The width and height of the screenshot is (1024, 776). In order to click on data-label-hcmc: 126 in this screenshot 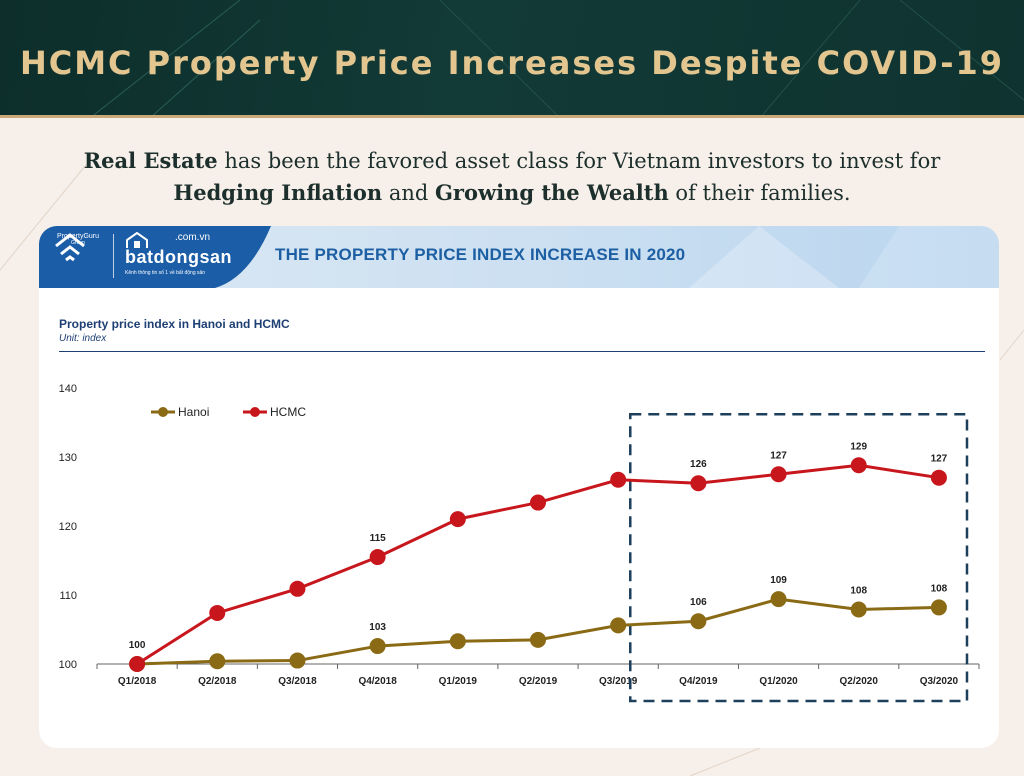, I will do `click(698, 464)`.